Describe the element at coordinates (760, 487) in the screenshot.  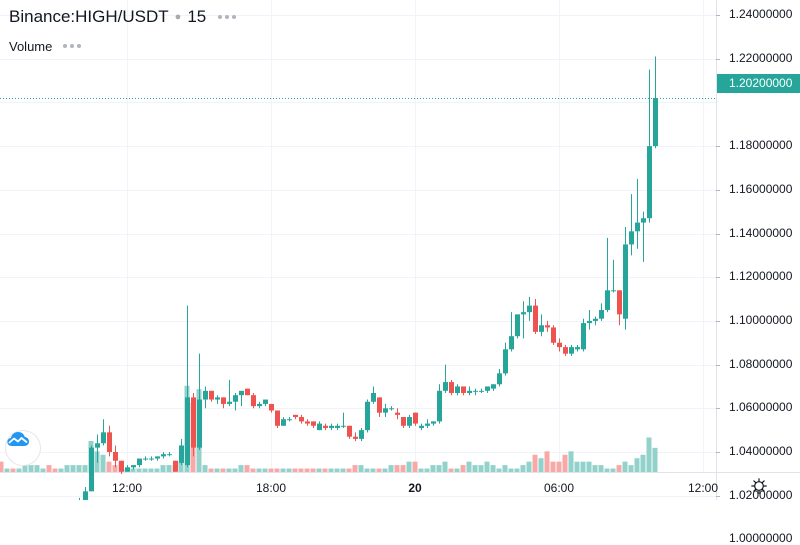
I see `settings-button` at that location.